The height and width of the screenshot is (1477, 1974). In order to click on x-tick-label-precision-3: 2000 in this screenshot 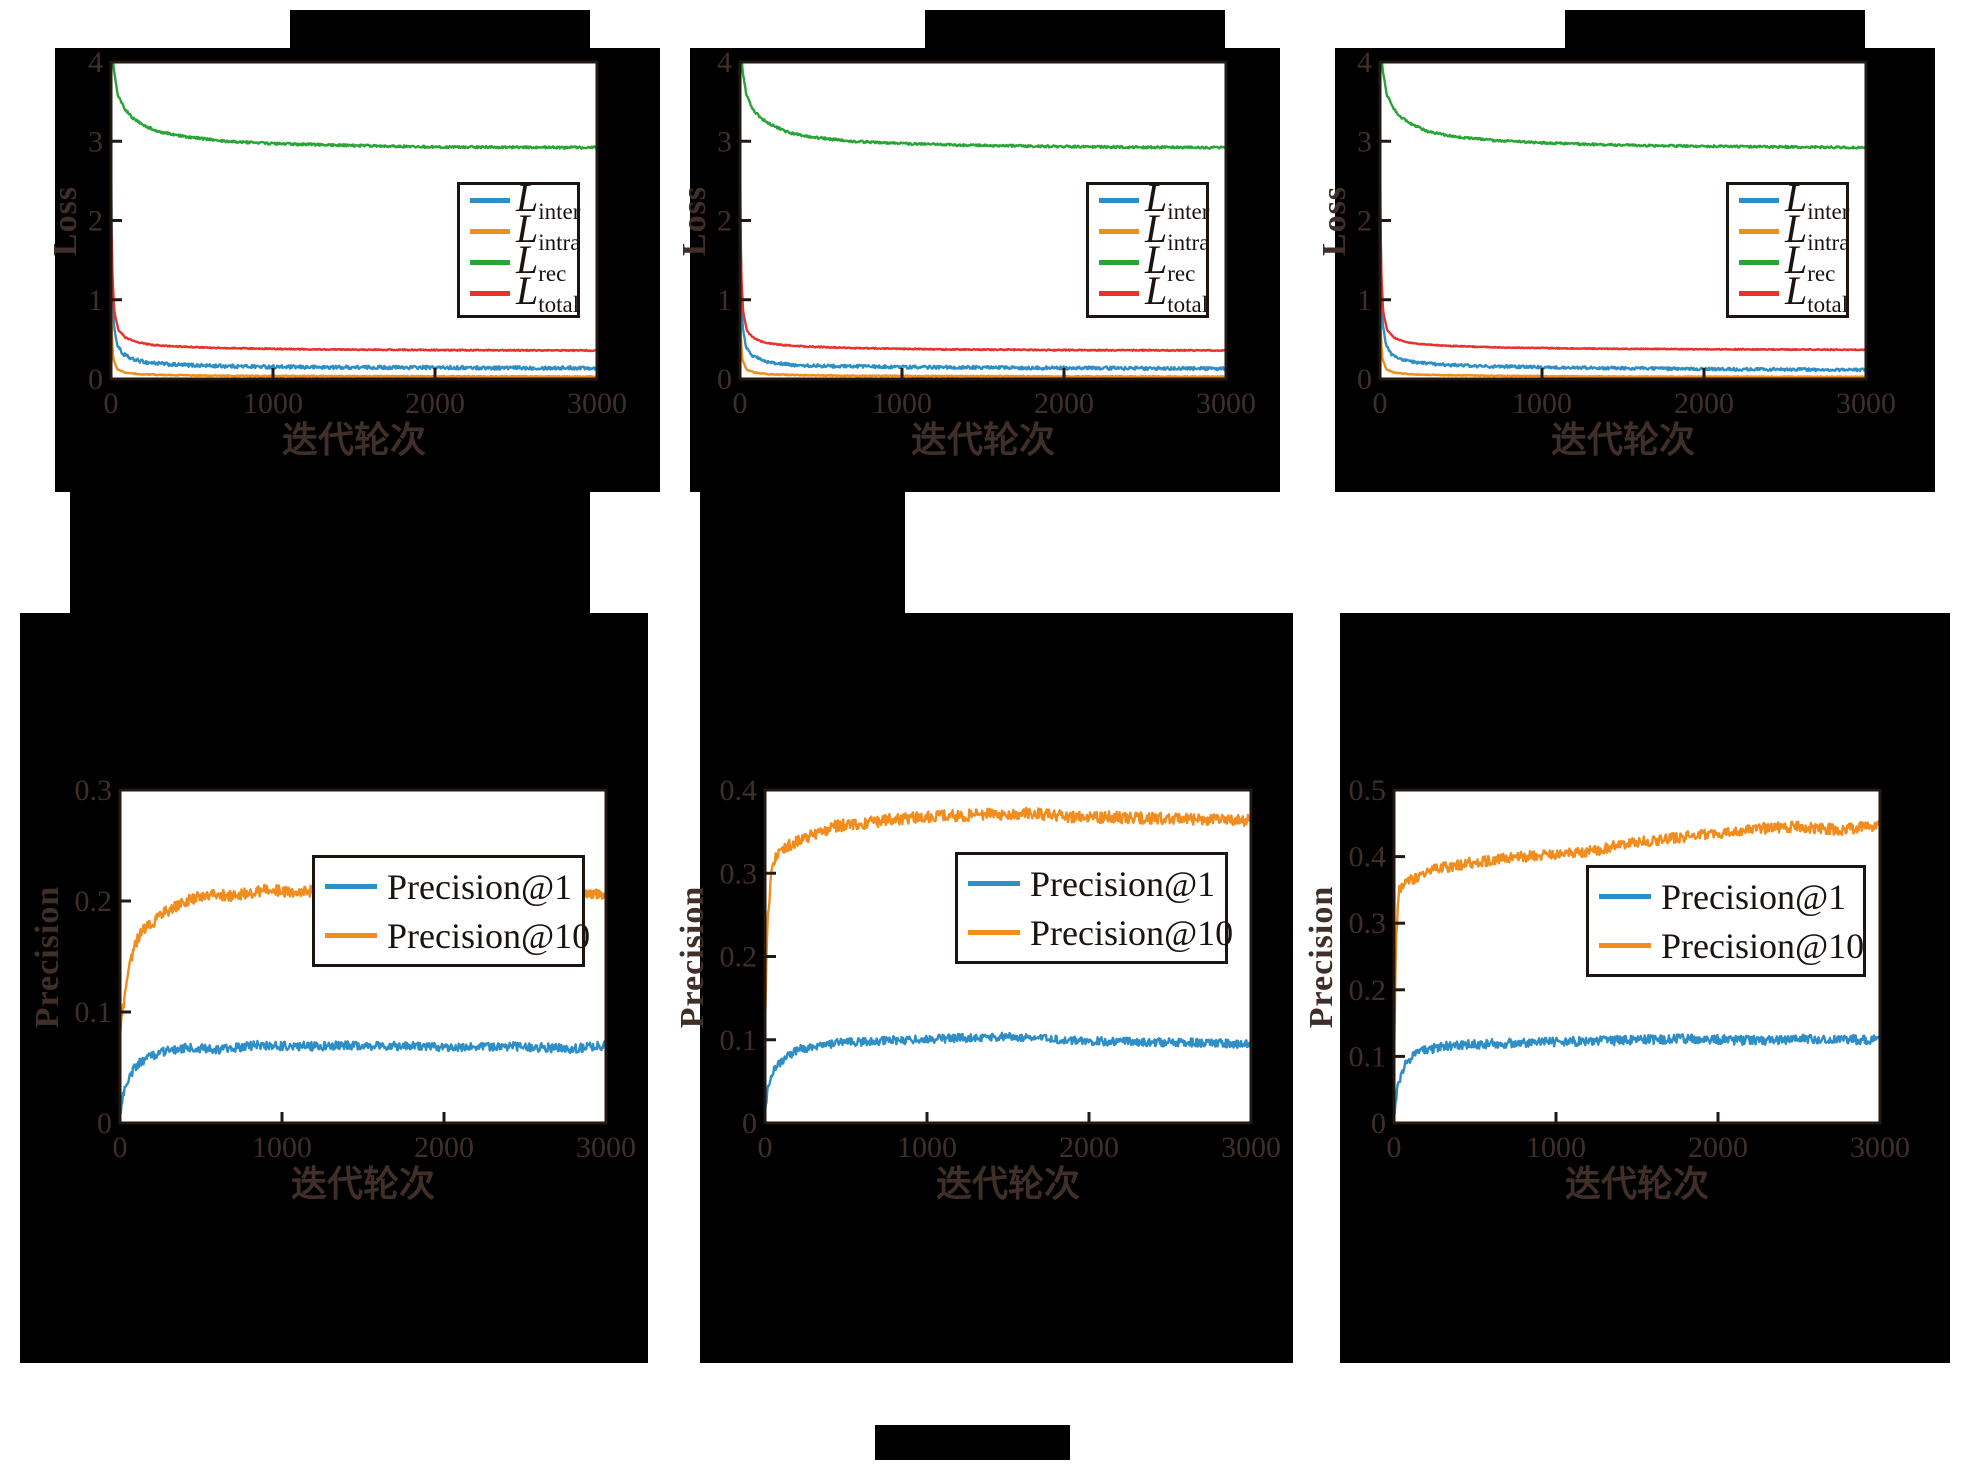, I will do `click(1718, 1147)`.